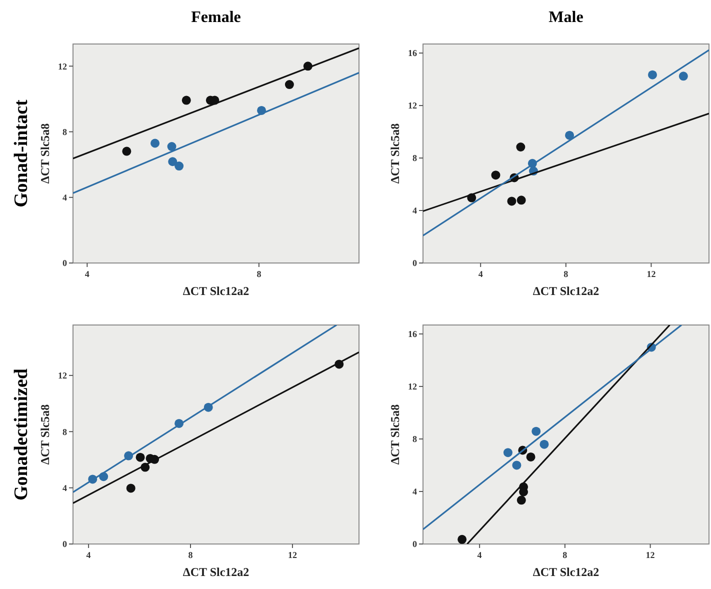 Image resolution: width=711 pixels, height=589 pixels. Describe the element at coordinates (21, 153) in the screenshot. I see `text: Gonad-intact` at that location.